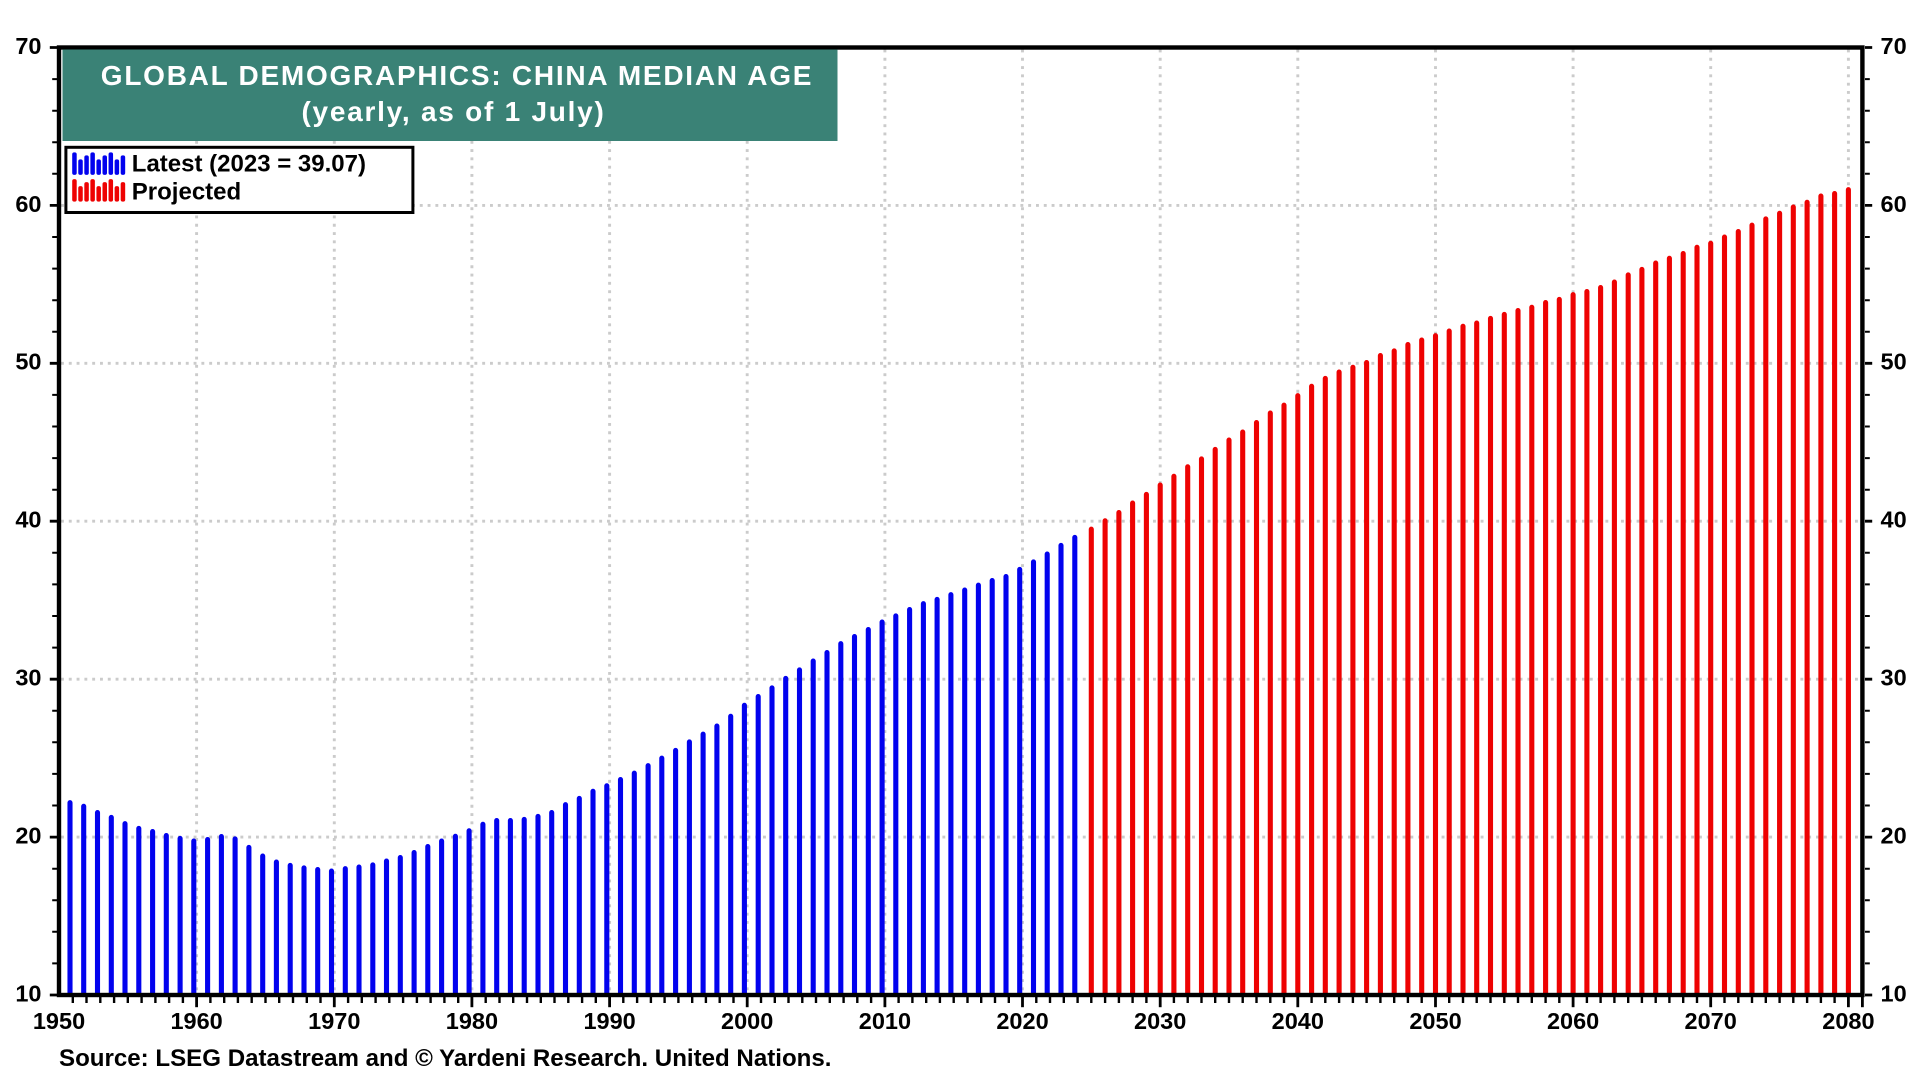 This screenshot has height=1080, width=1920. I want to click on svg-text: 2050, so click(1435, 1021).